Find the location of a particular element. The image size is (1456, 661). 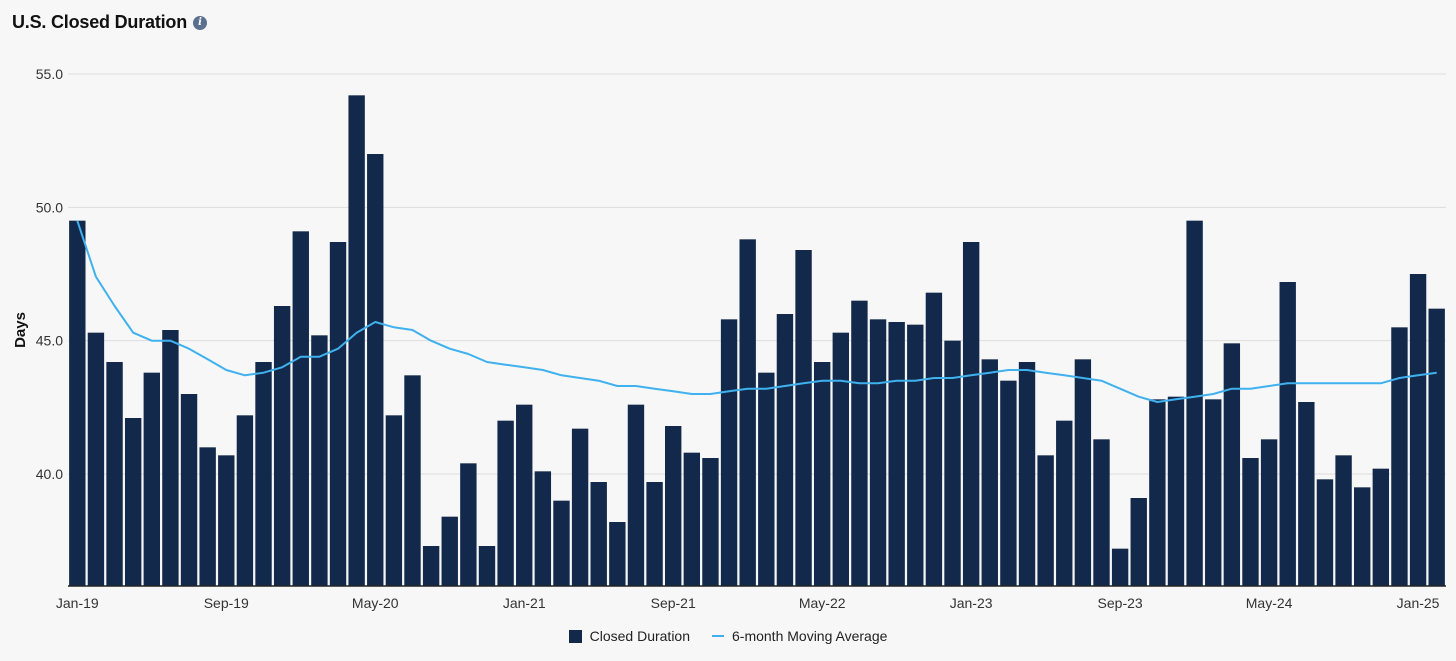

x-tick-label: Sep-21 is located at coordinates (673, 603).